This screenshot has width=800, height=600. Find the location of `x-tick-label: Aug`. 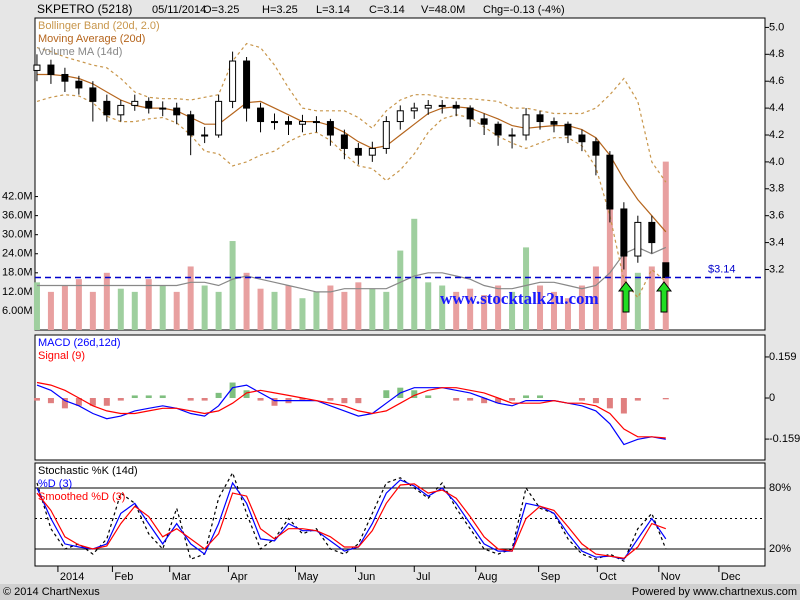

x-tick-label: Aug is located at coordinates (488, 577).